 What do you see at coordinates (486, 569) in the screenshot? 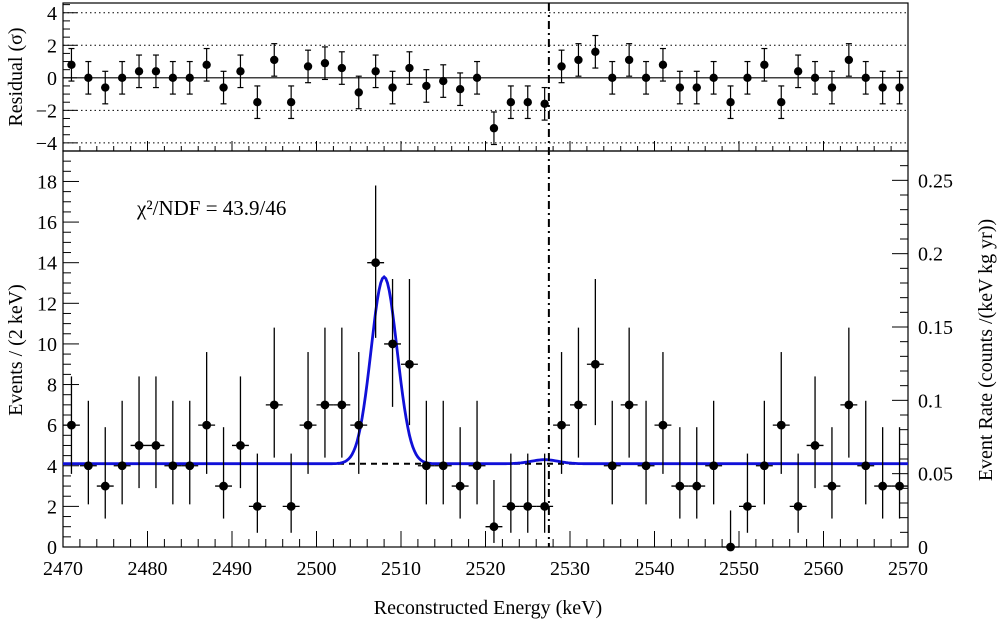
I see `x-tick-label: 2520` at bounding box center [486, 569].